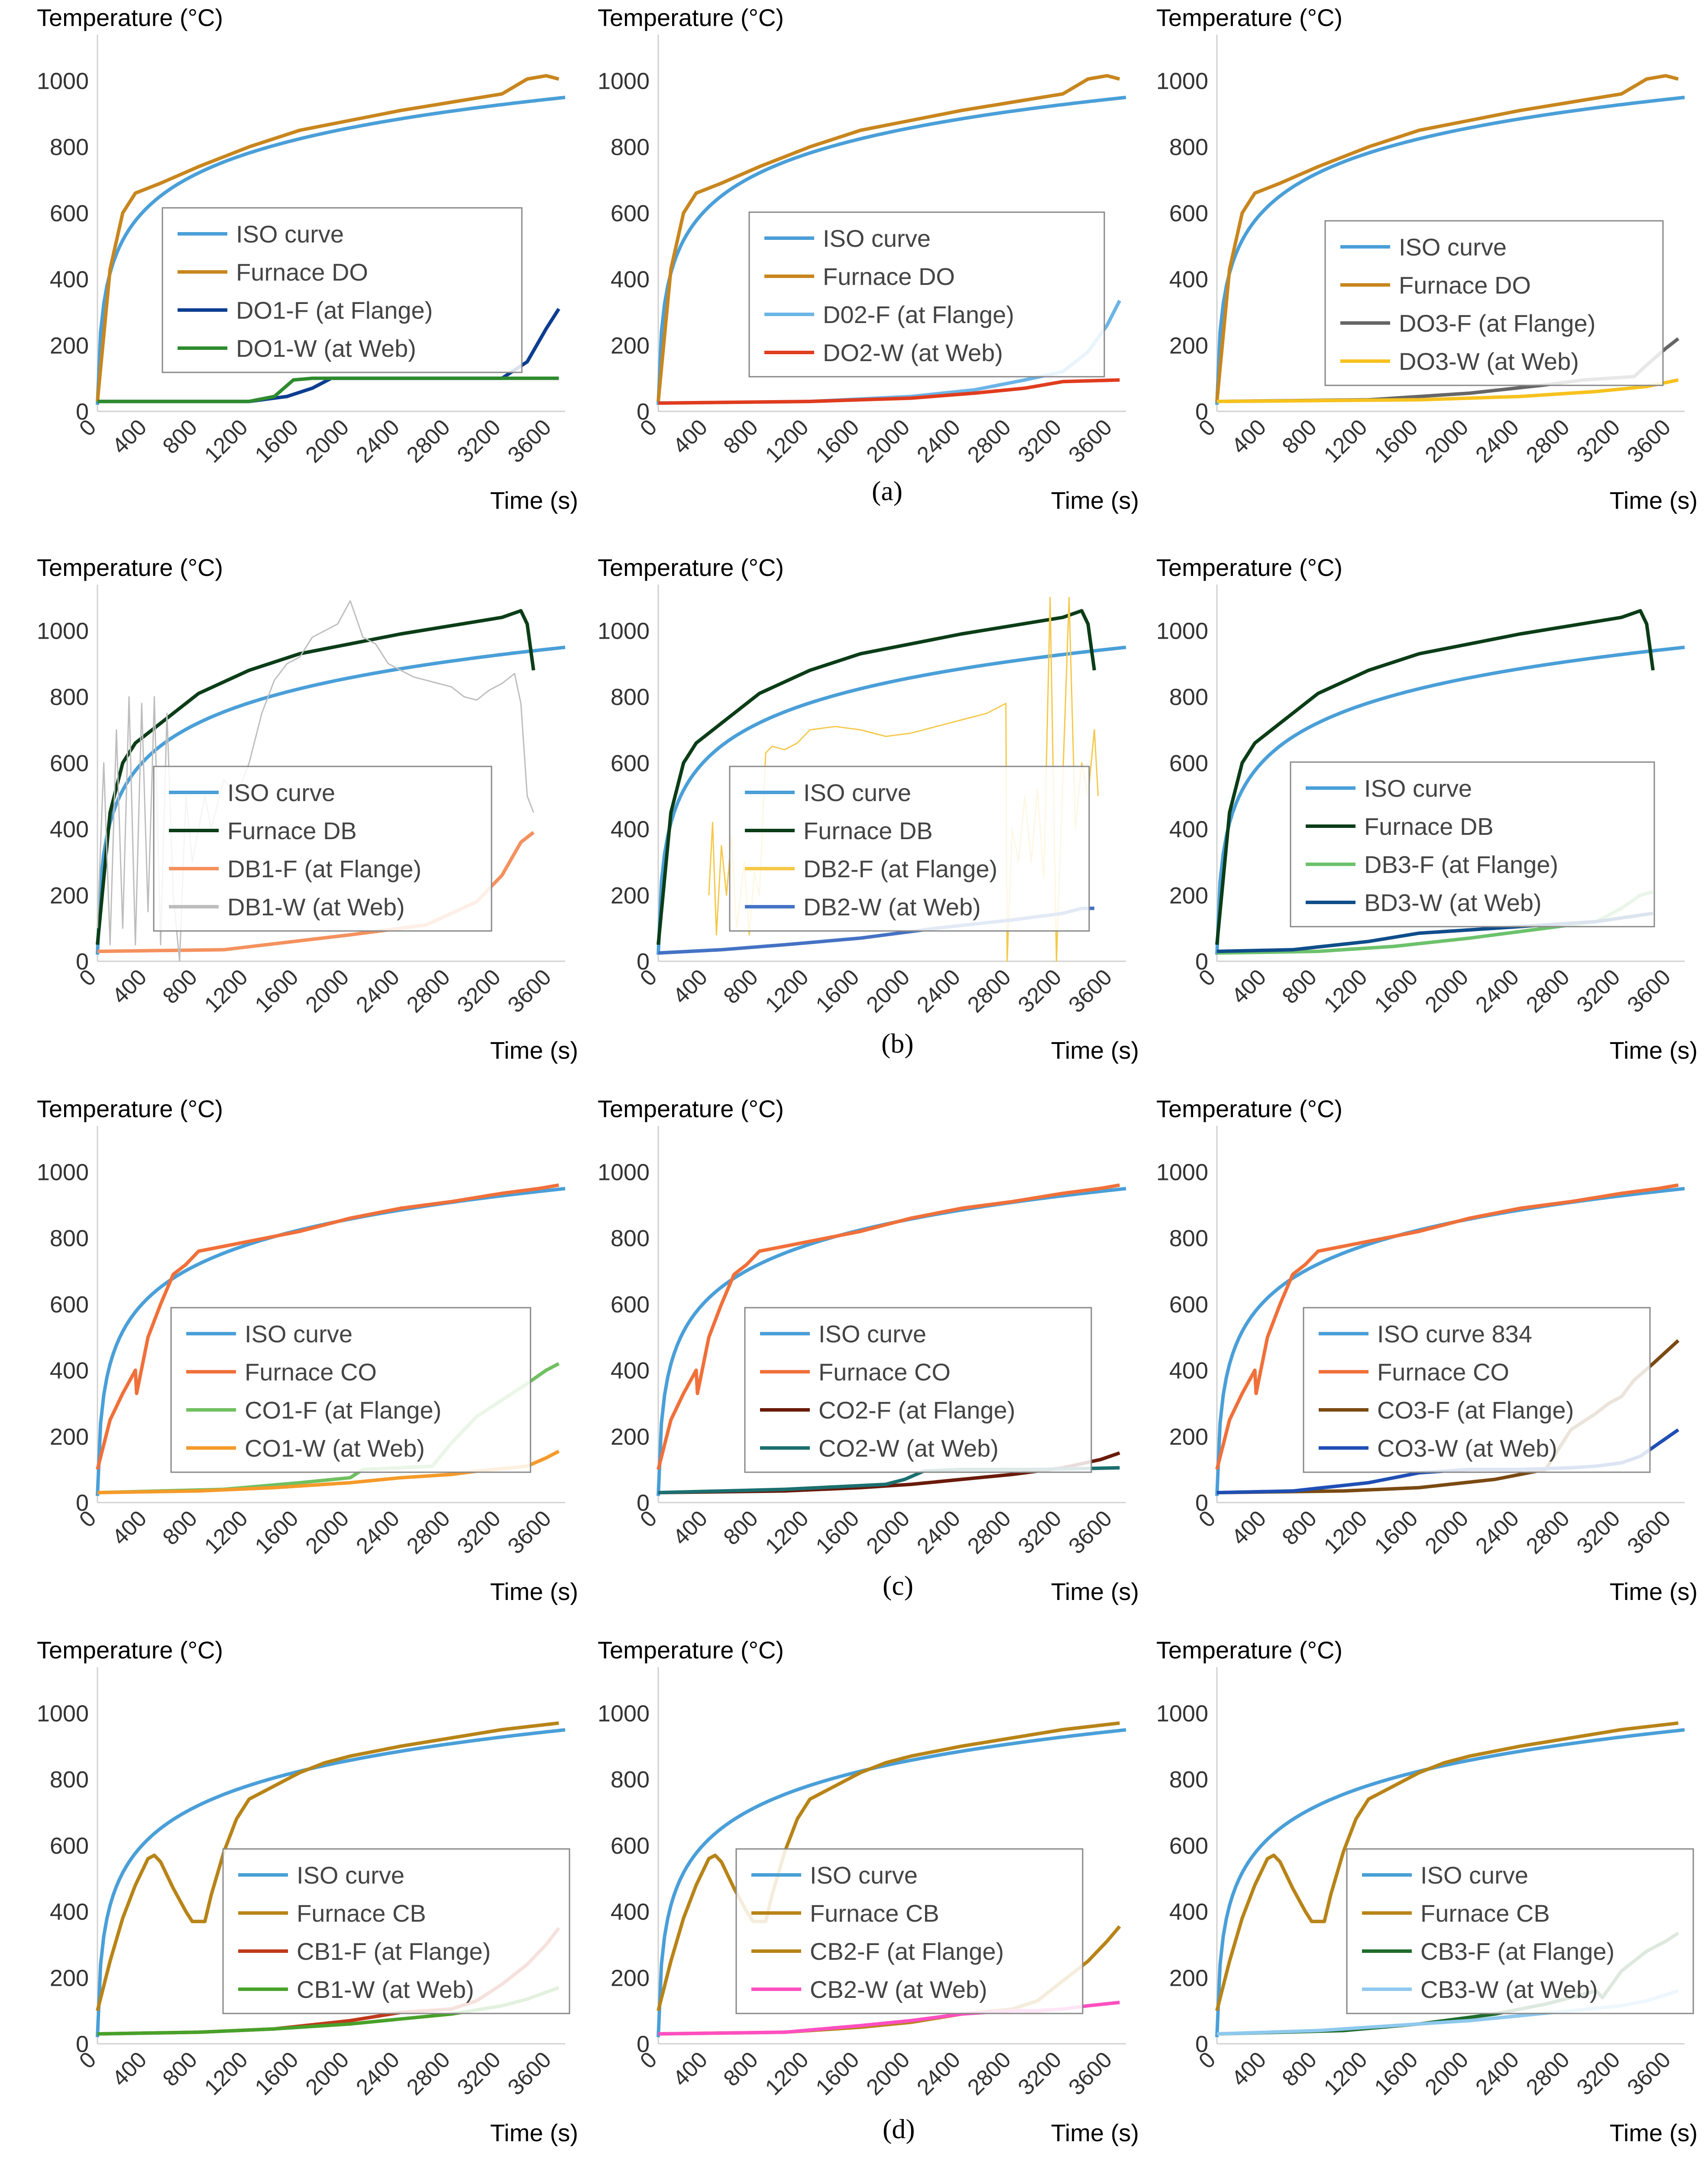 The image size is (1708, 2162). Describe the element at coordinates (884, 1372) in the screenshot. I see `legend-label: Furnace CO` at that location.